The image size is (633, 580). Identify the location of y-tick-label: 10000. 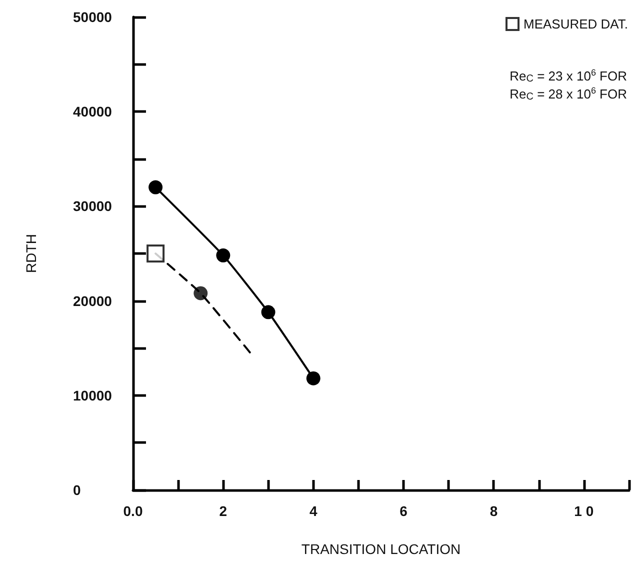
(92, 395).